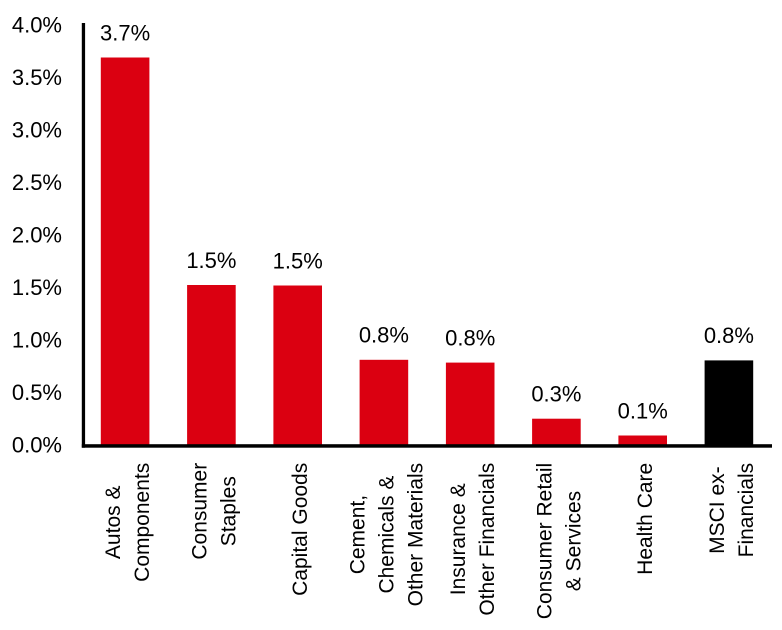  What do you see at coordinates (544, 541) in the screenshot?
I see `svg-text: Consumer Retail` at bounding box center [544, 541].